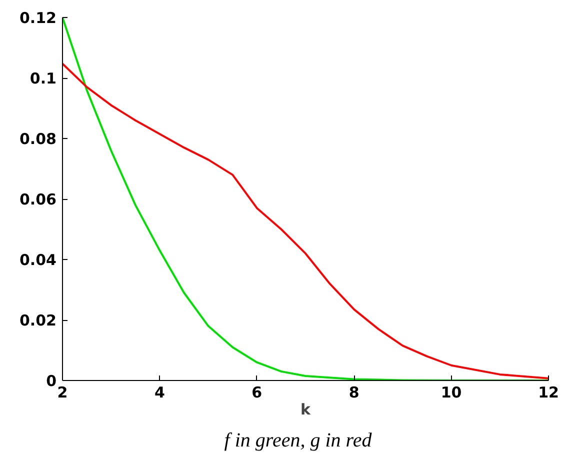  I want to click on y-tick-label: 0.06, so click(38, 199).